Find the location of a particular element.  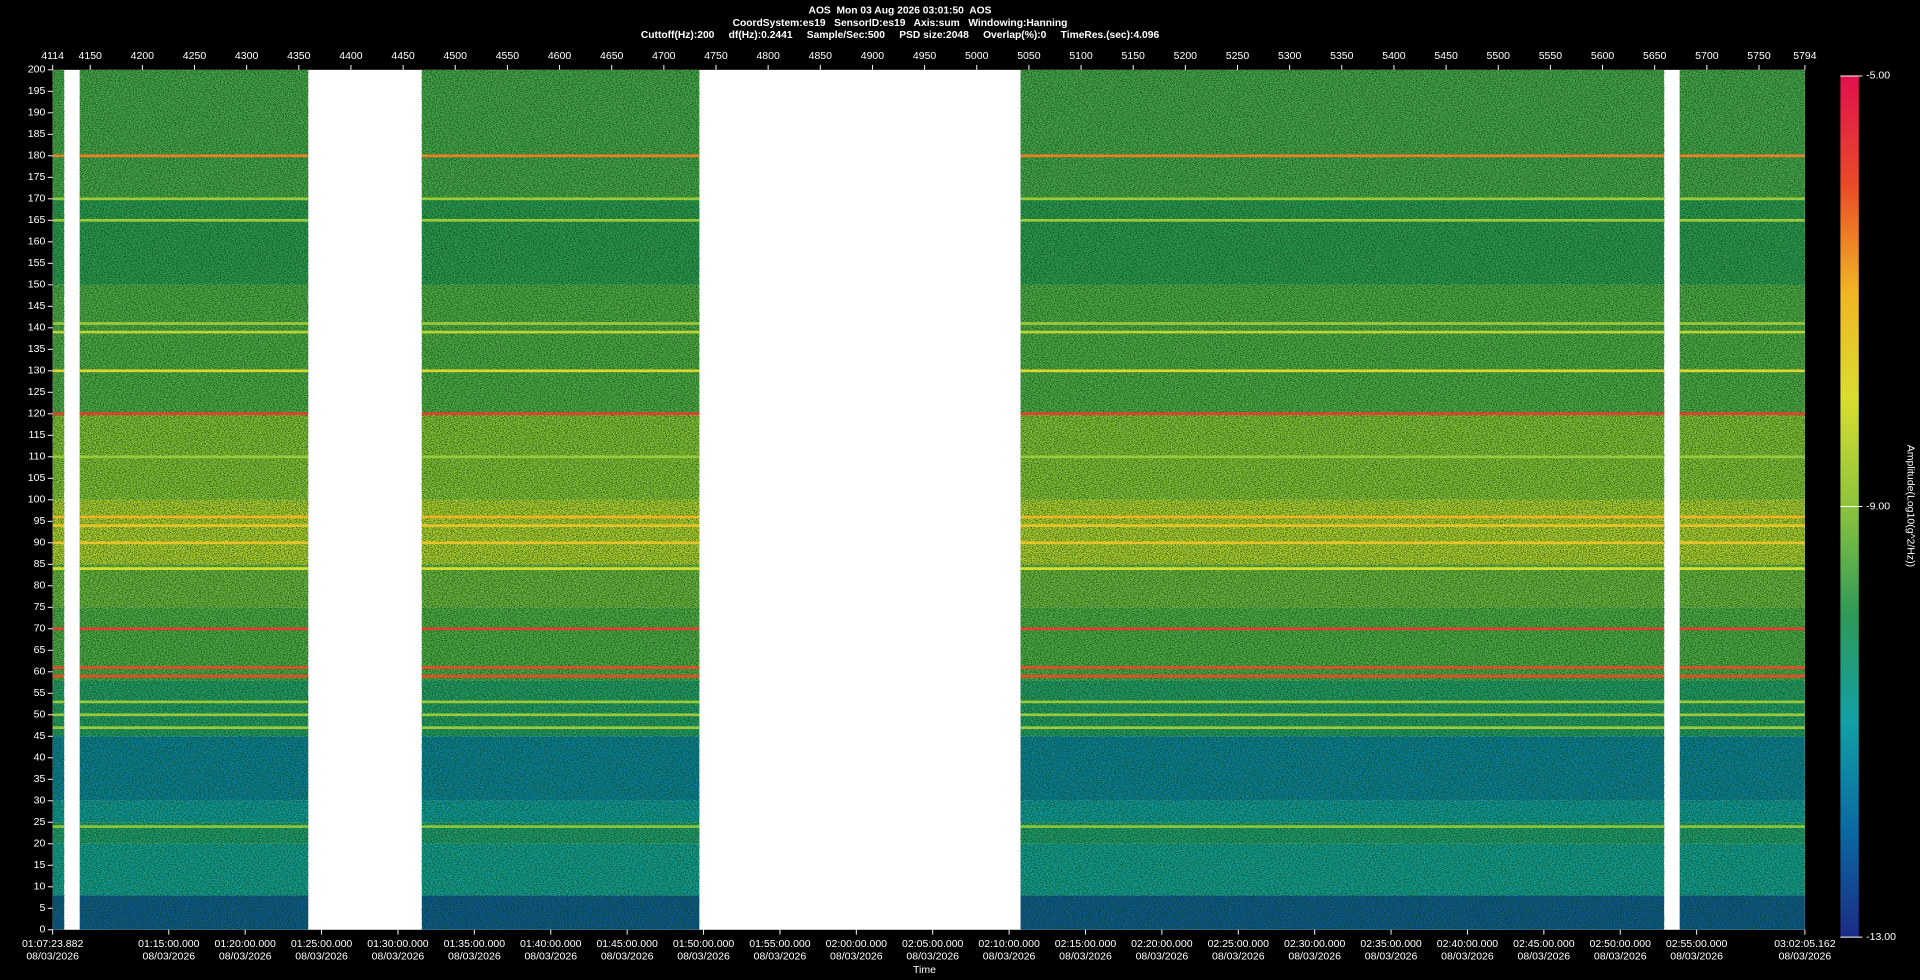

x-time-tick-label: 02:00:00.000 is located at coordinates (857, 944).